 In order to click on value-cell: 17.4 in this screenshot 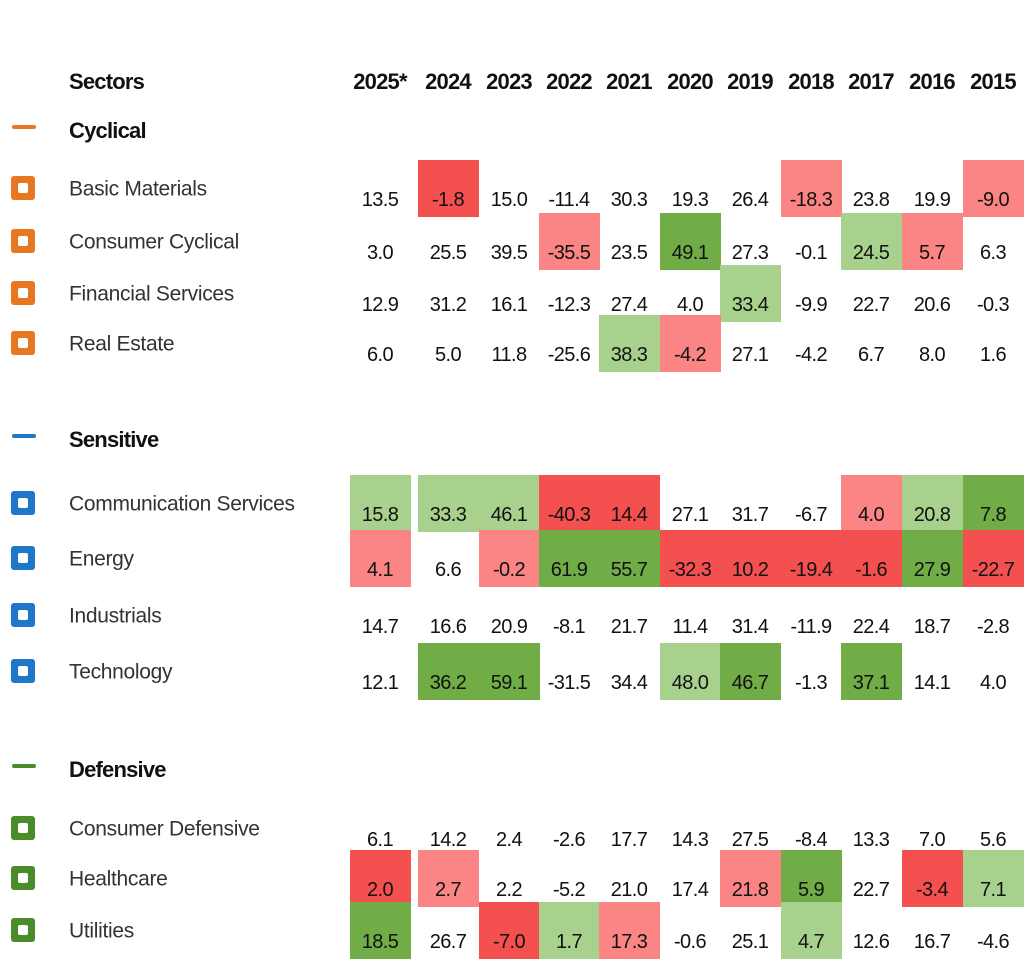, I will do `click(690, 890)`.